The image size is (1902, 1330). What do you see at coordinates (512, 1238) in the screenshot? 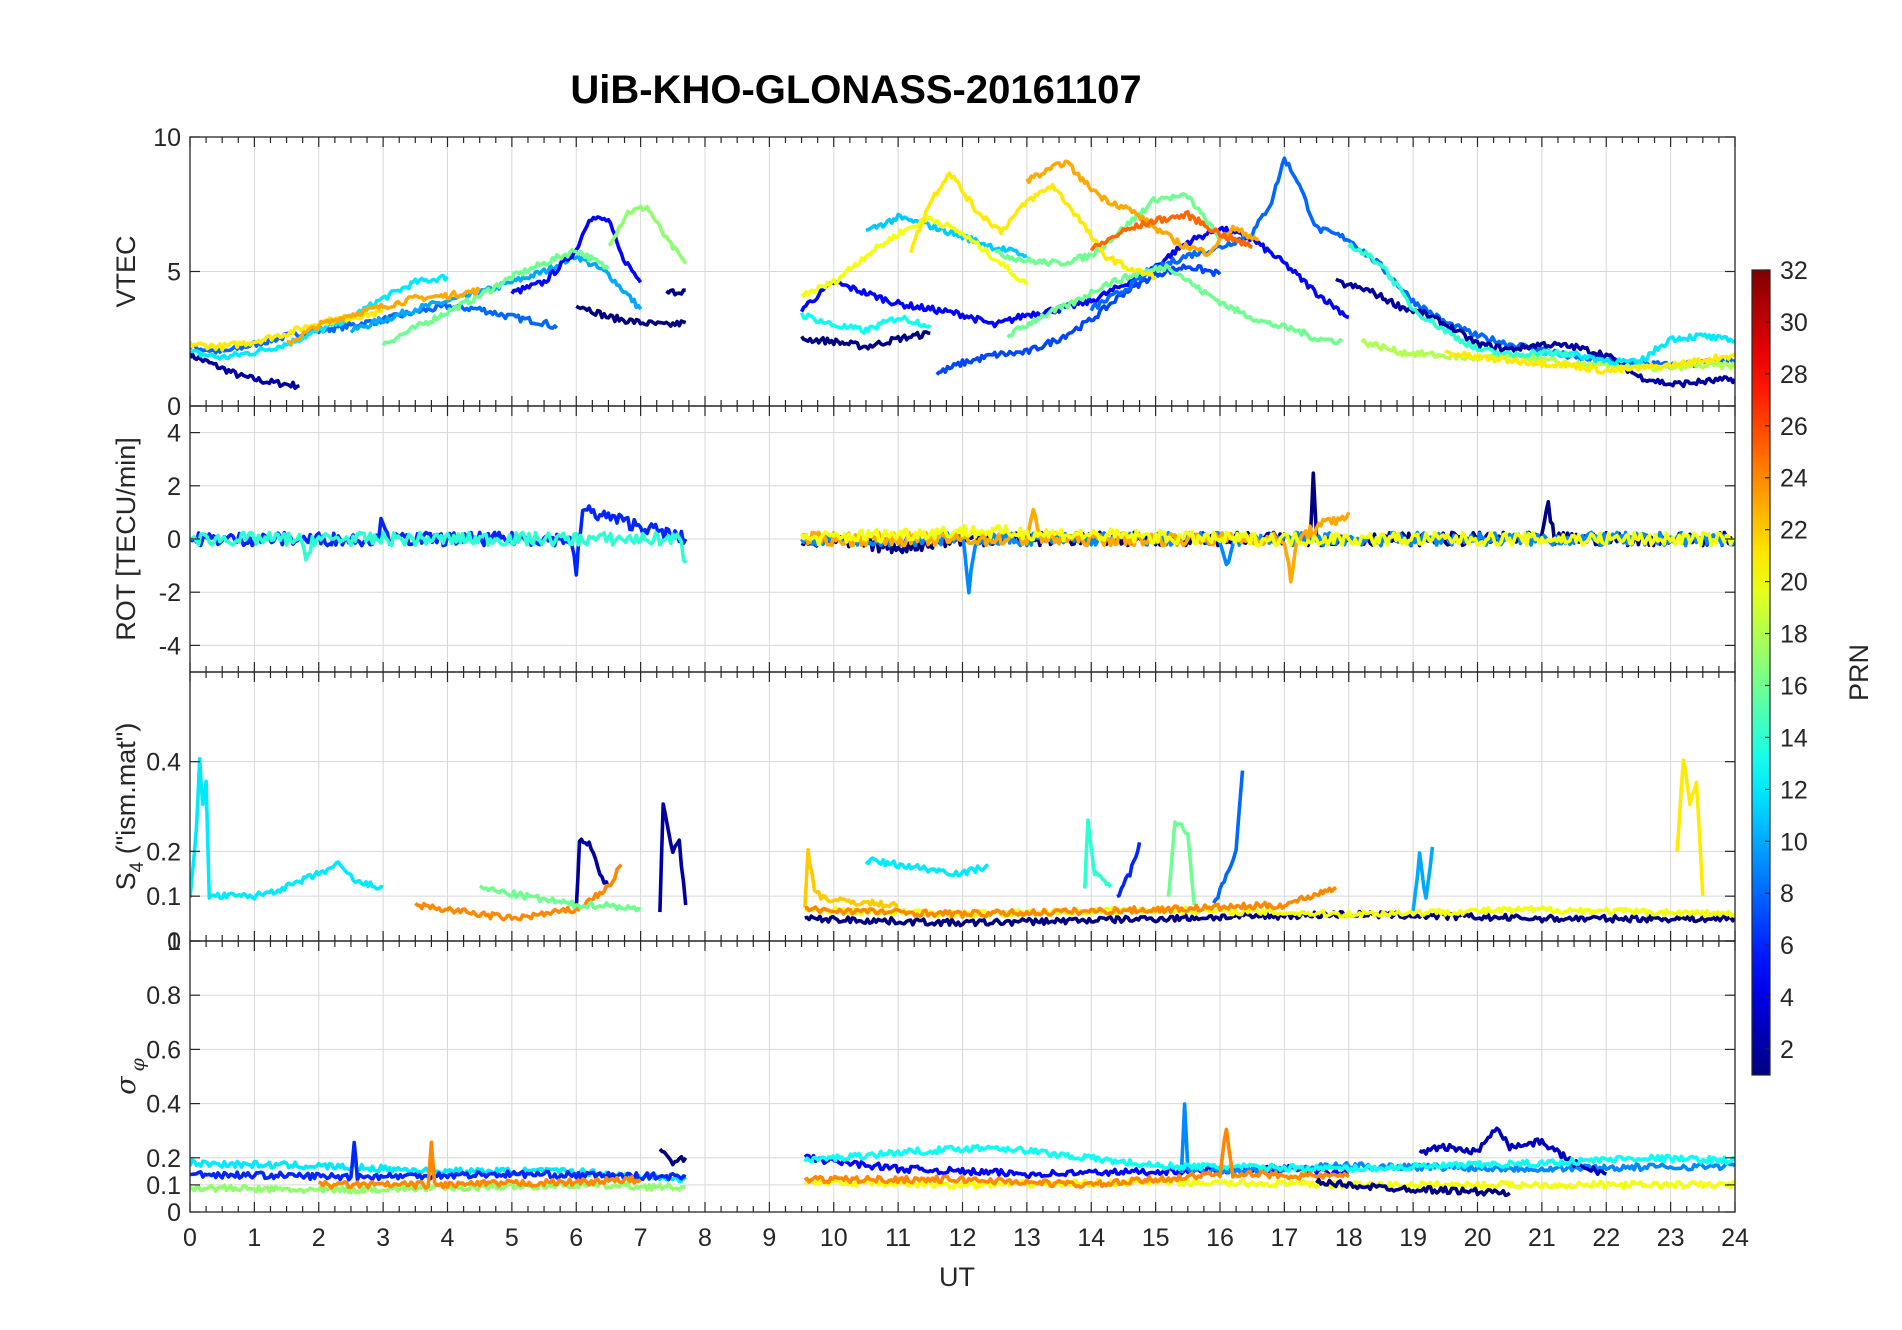
I see `x-tick-label: 5` at bounding box center [512, 1238].